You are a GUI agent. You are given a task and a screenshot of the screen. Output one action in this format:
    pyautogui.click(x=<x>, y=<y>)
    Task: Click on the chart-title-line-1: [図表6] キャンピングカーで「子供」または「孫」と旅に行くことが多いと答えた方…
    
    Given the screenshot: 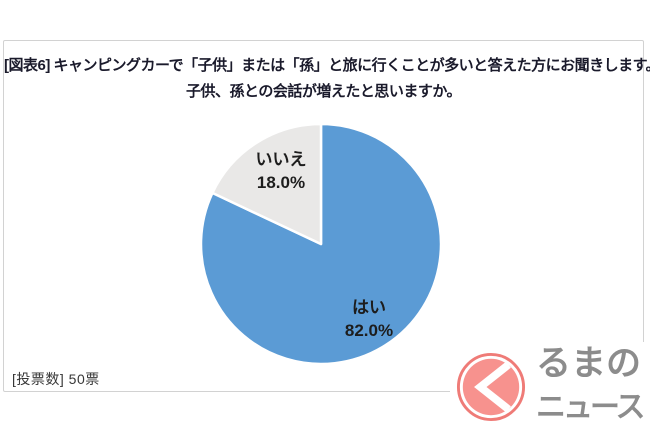 What is the action you would take?
    pyautogui.click(x=327, y=65)
    